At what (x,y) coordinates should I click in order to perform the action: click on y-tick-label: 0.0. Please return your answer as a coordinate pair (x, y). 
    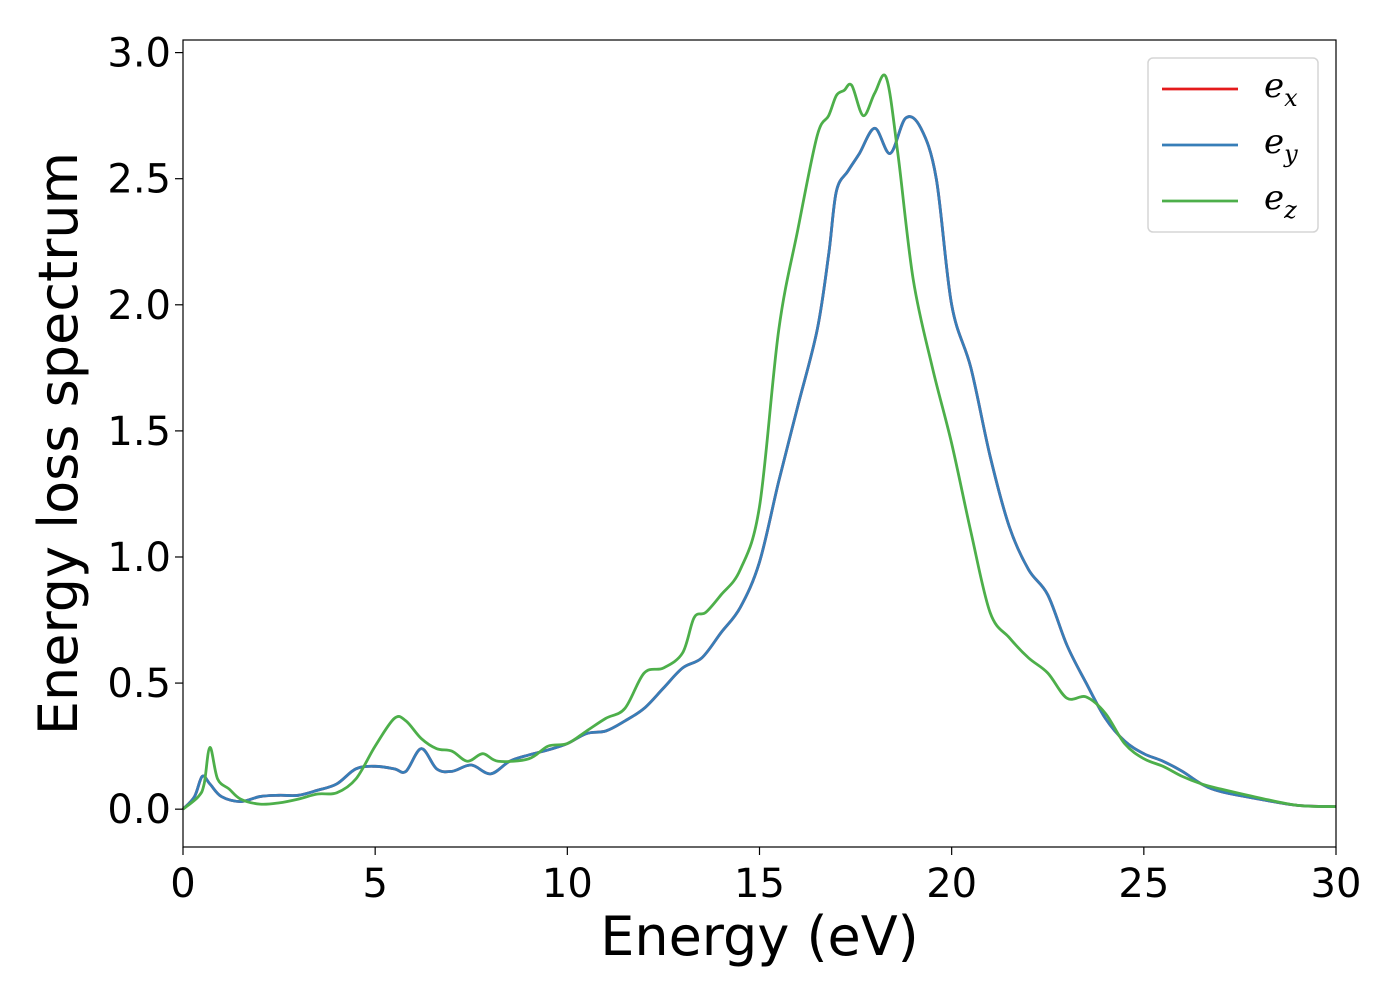
    Looking at the image, I should click on (139, 810).